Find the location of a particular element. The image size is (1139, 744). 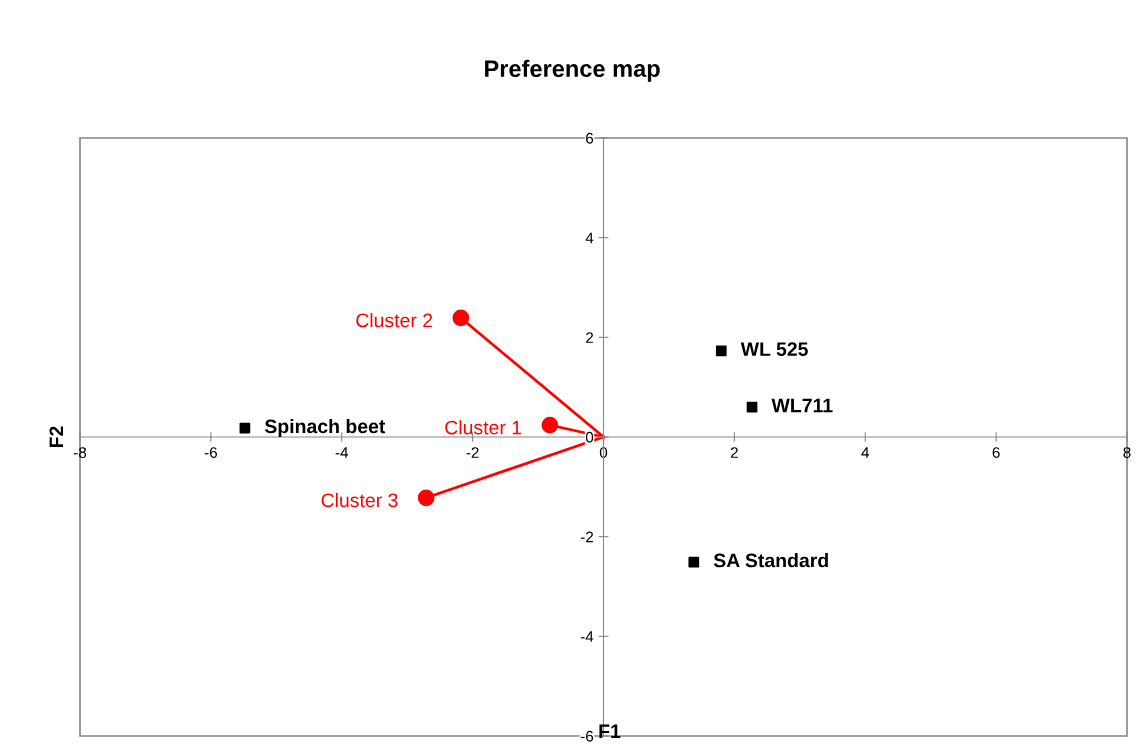

x-tick-label: 6 is located at coordinates (996, 452).